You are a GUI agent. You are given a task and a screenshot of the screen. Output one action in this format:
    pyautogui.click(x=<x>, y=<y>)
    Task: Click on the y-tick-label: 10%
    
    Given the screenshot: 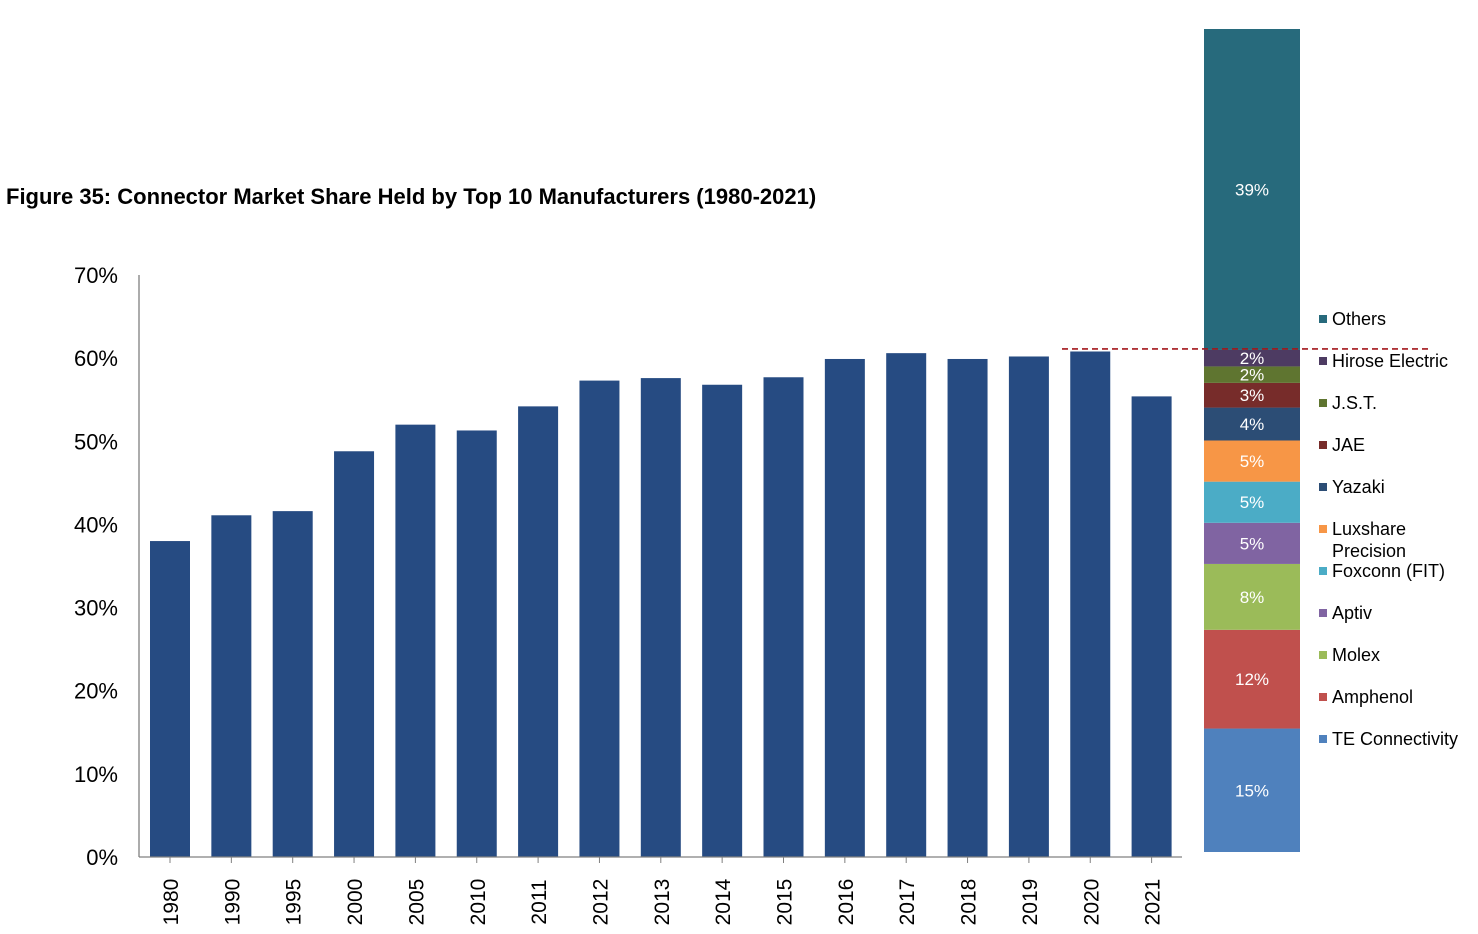 What is the action you would take?
    pyautogui.click(x=96, y=774)
    